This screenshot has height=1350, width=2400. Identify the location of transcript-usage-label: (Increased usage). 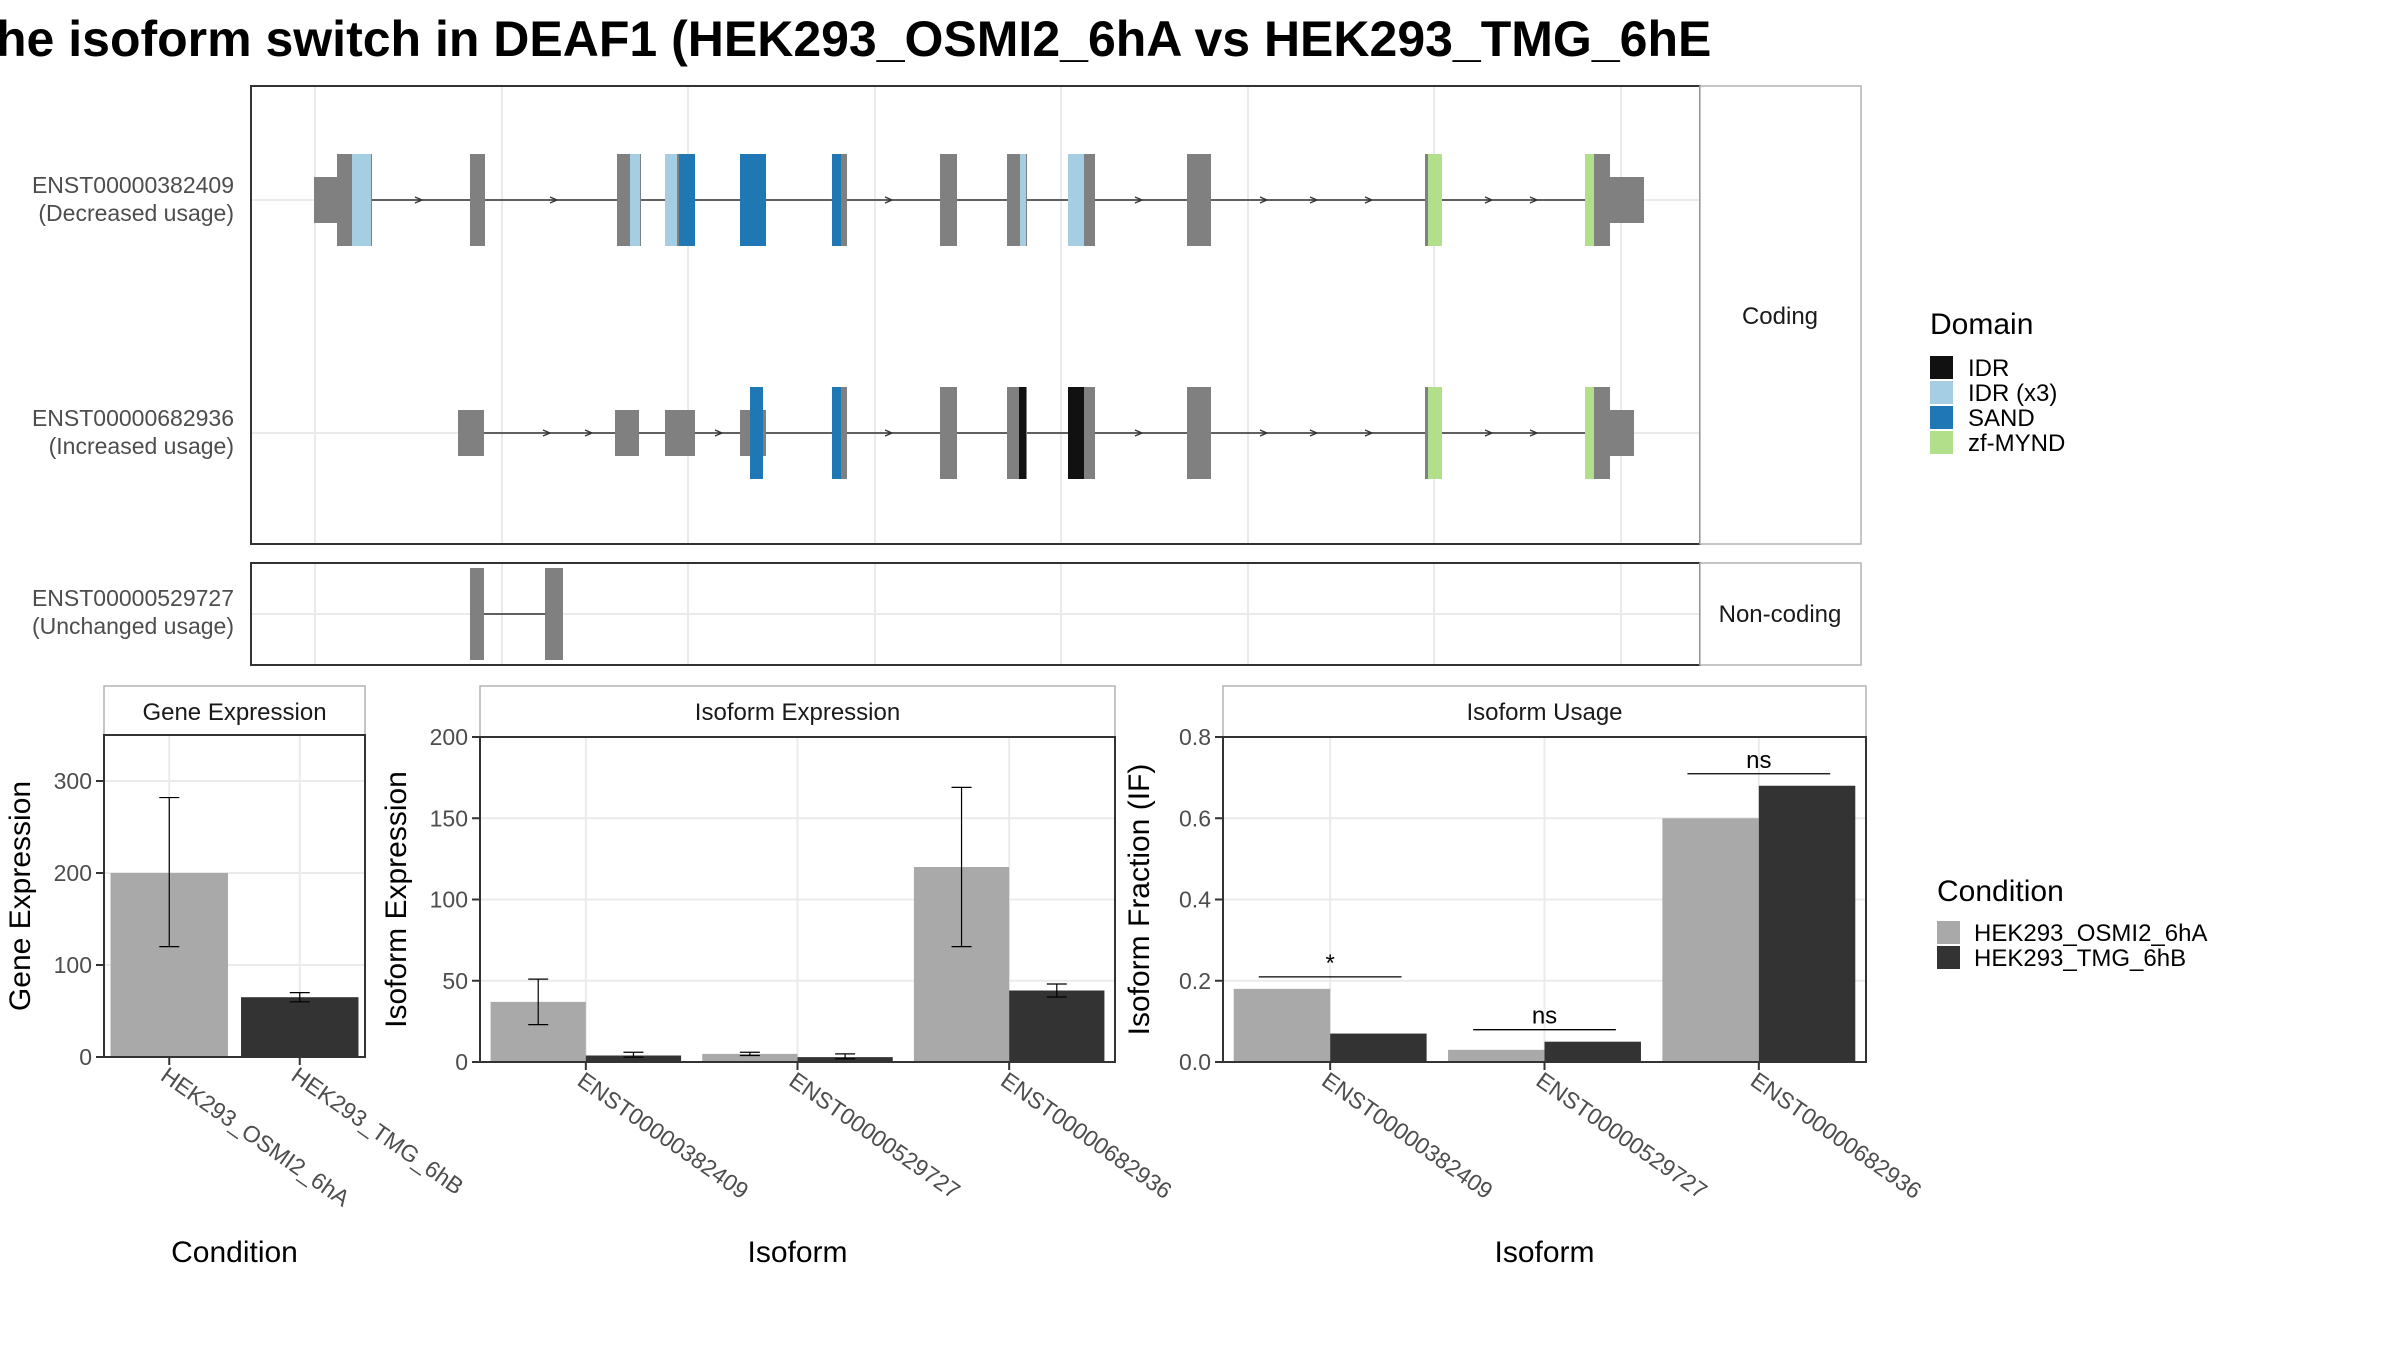
(141, 446).